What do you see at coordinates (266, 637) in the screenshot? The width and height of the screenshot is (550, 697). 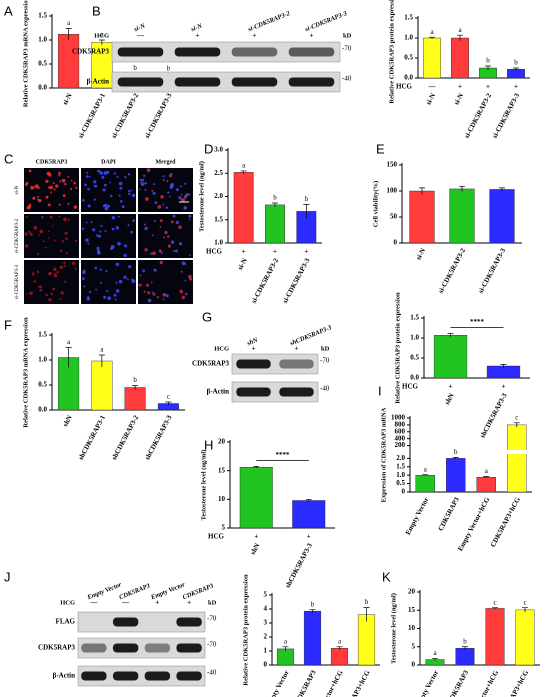 I see `y-tick-label: 2` at bounding box center [266, 637].